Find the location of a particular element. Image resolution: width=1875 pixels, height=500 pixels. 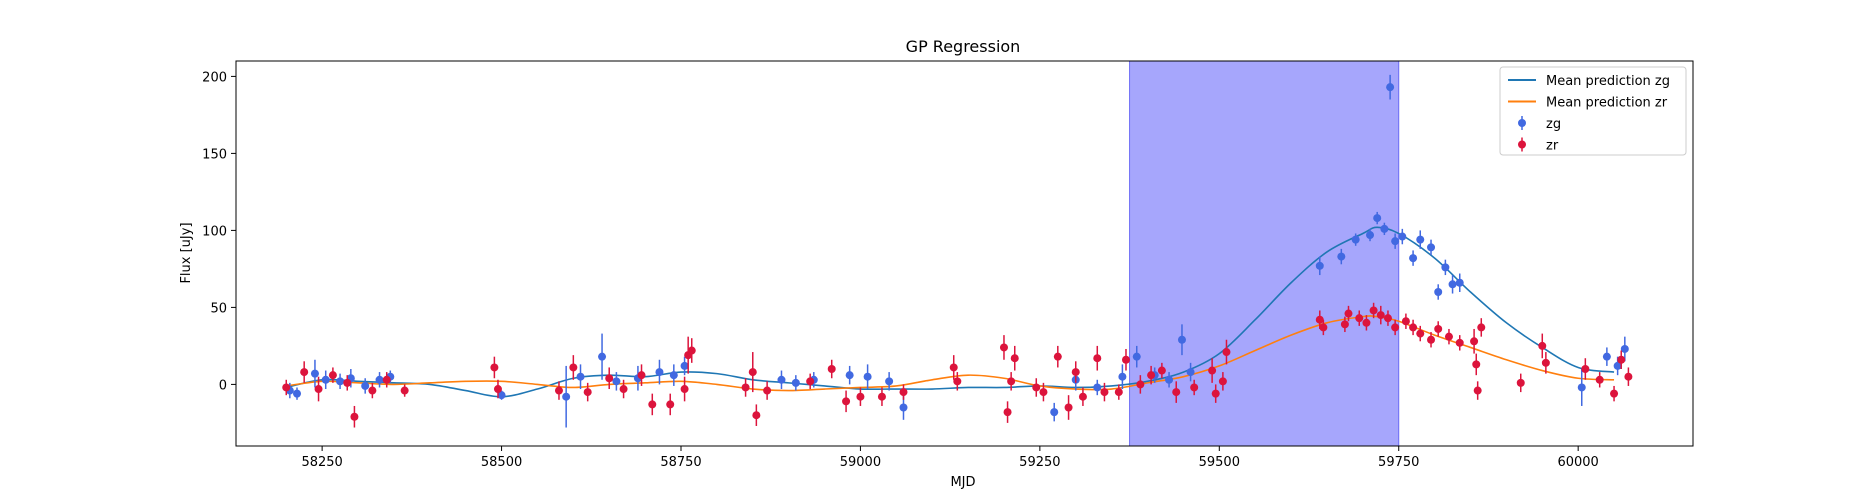

y-tick-label: 150 is located at coordinates (214, 154).